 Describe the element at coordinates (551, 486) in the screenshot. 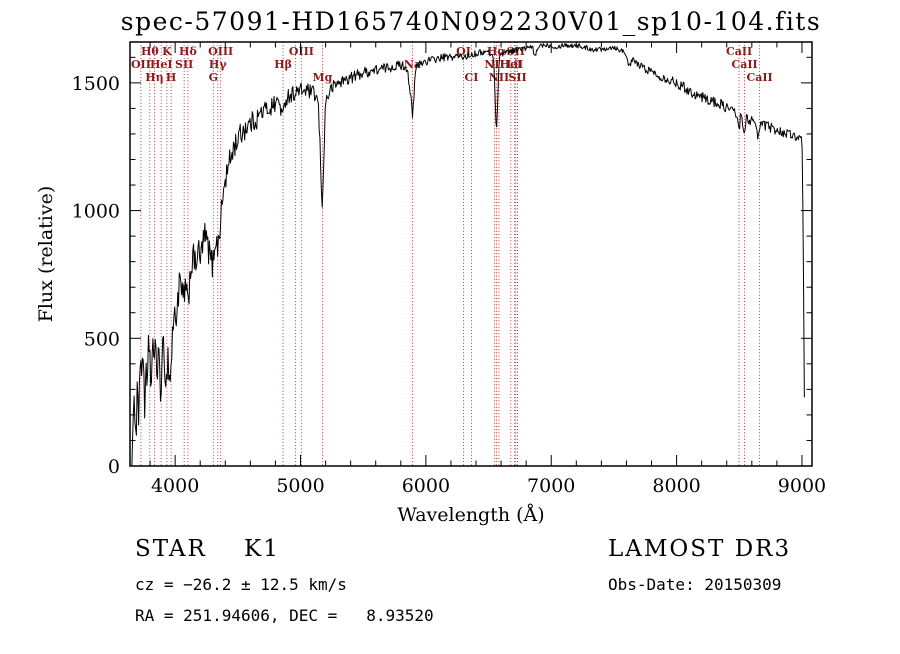

I see `x-tick-label: 7000` at that location.